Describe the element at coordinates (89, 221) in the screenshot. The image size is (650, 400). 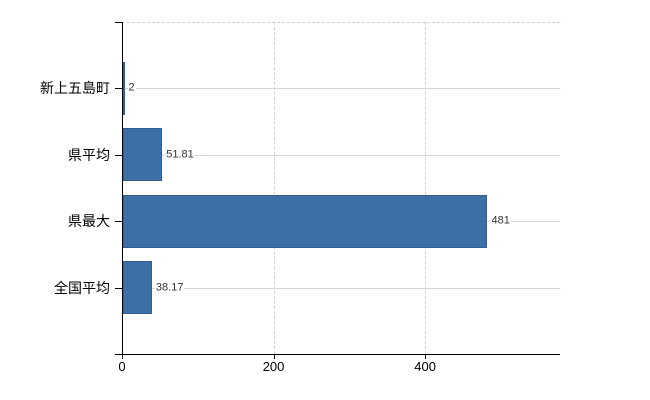
I see `category-label: 県最大` at that location.